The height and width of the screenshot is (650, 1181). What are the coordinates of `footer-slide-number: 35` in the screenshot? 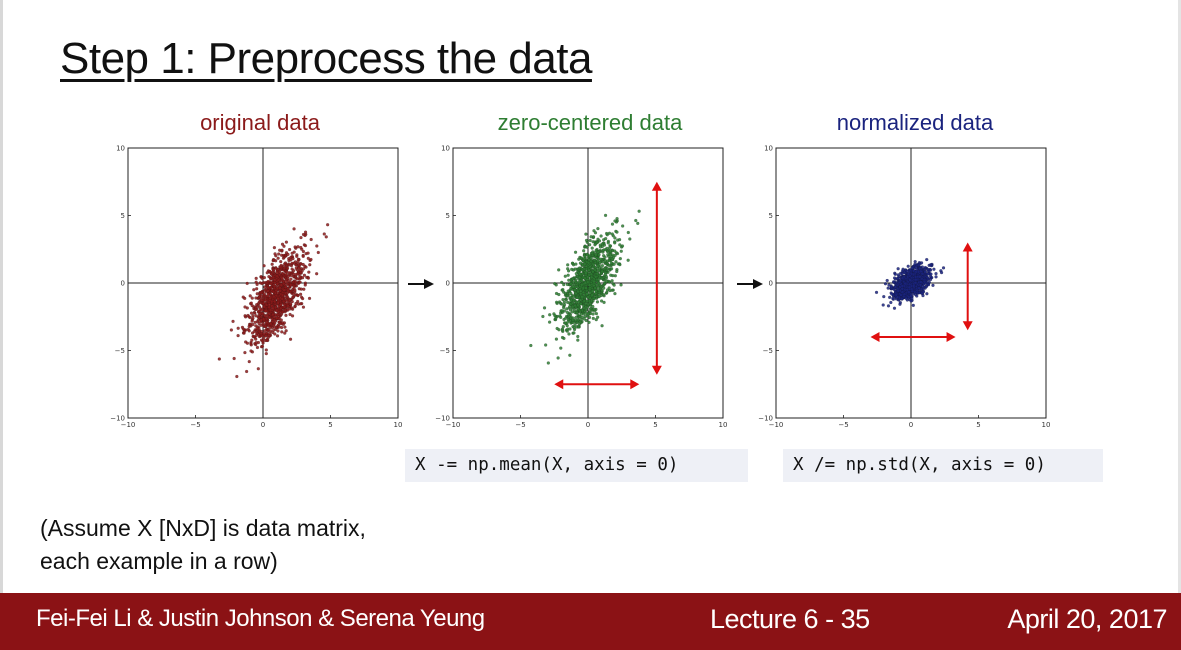 It's located at (855, 619).